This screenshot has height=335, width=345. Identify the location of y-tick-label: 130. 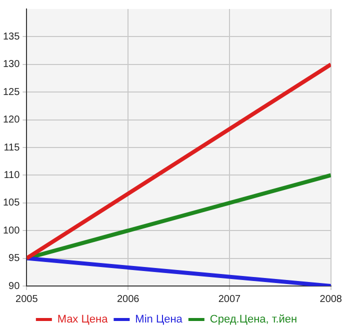
(11, 64).